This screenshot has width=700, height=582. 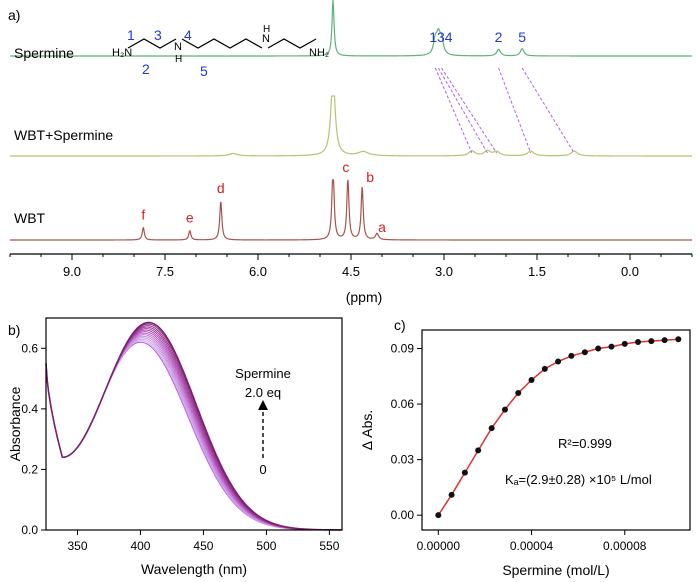 What do you see at coordinates (15, 423) in the screenshot?
I see `uv-y-label: Absorbance` at bounding box center [15, 423].